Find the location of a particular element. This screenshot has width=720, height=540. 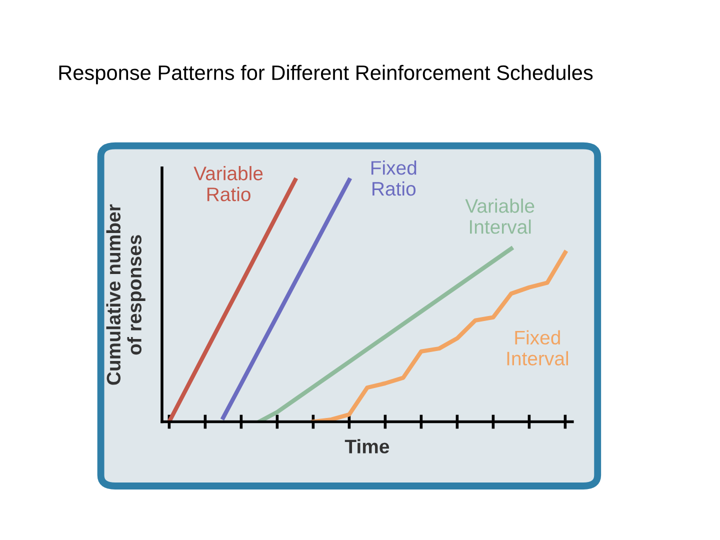

series-label: Variable Interval is located at coordinates (499, 216).